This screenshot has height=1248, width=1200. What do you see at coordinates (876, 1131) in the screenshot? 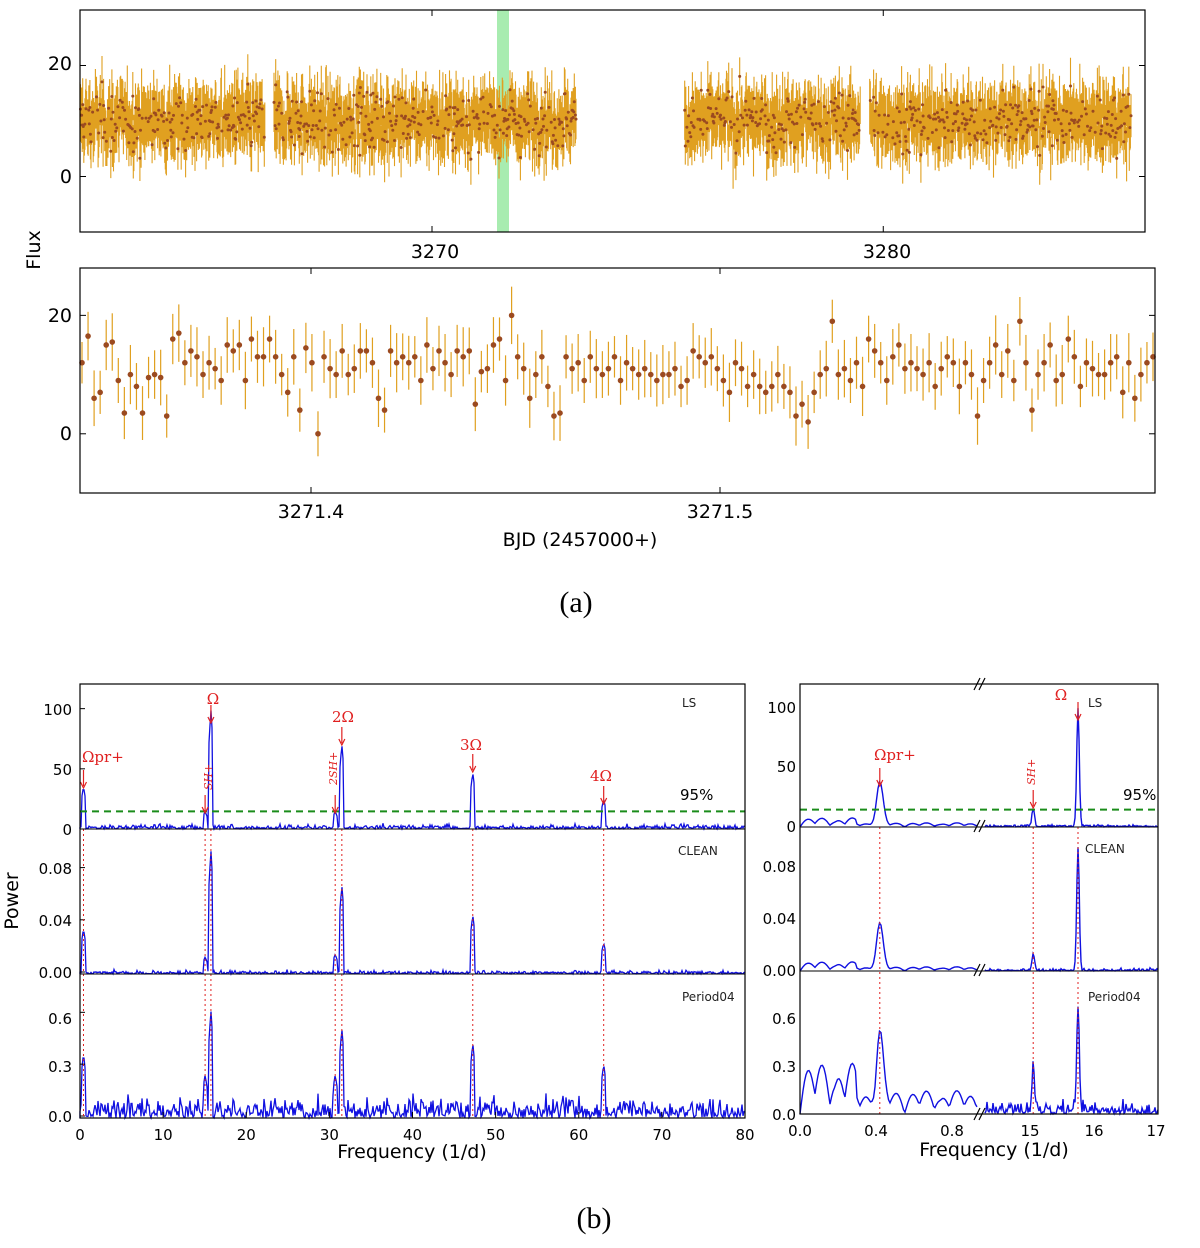
I see `xtick-label: 0.4` at bounding box center [876, 1131].